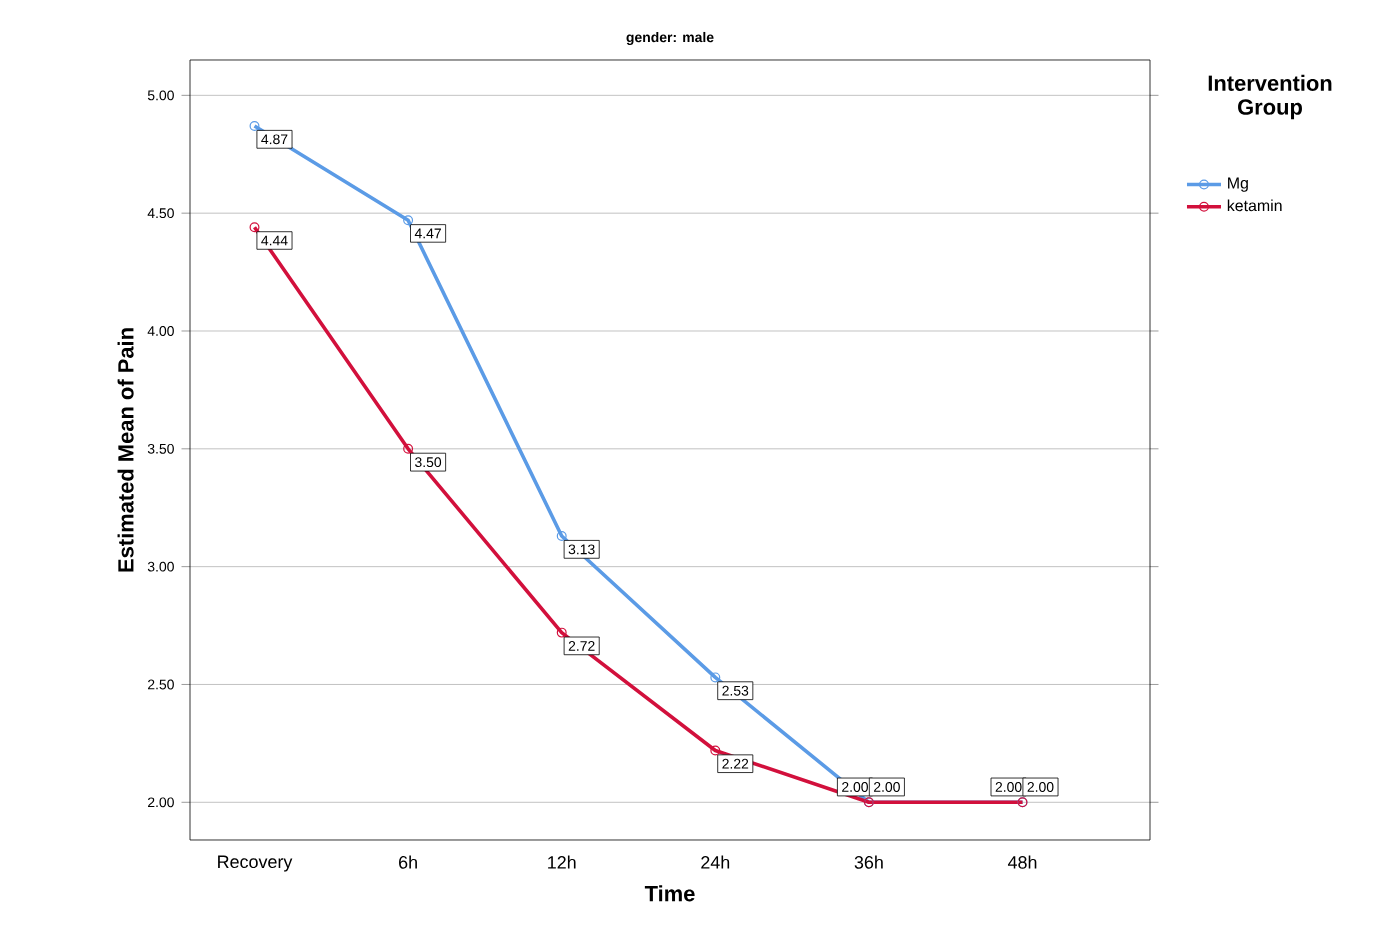 The width and height of the screenshot is (1374, 948). I want to click on x-tick-label: 36h, so click(868, 862).